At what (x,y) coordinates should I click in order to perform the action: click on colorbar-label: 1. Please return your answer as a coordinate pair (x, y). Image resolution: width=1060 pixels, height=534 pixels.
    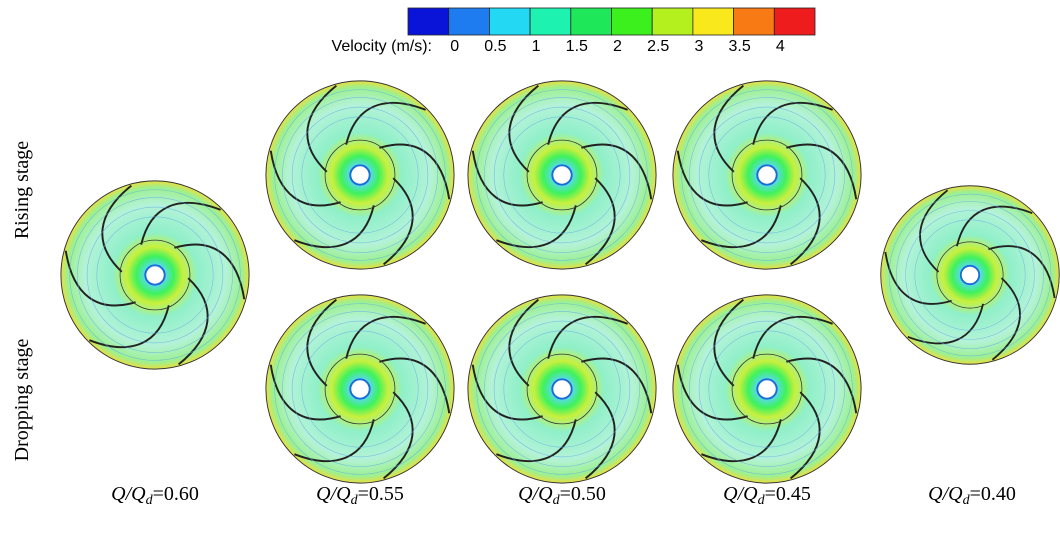
    Looking at the image, I should click on (536, 46).